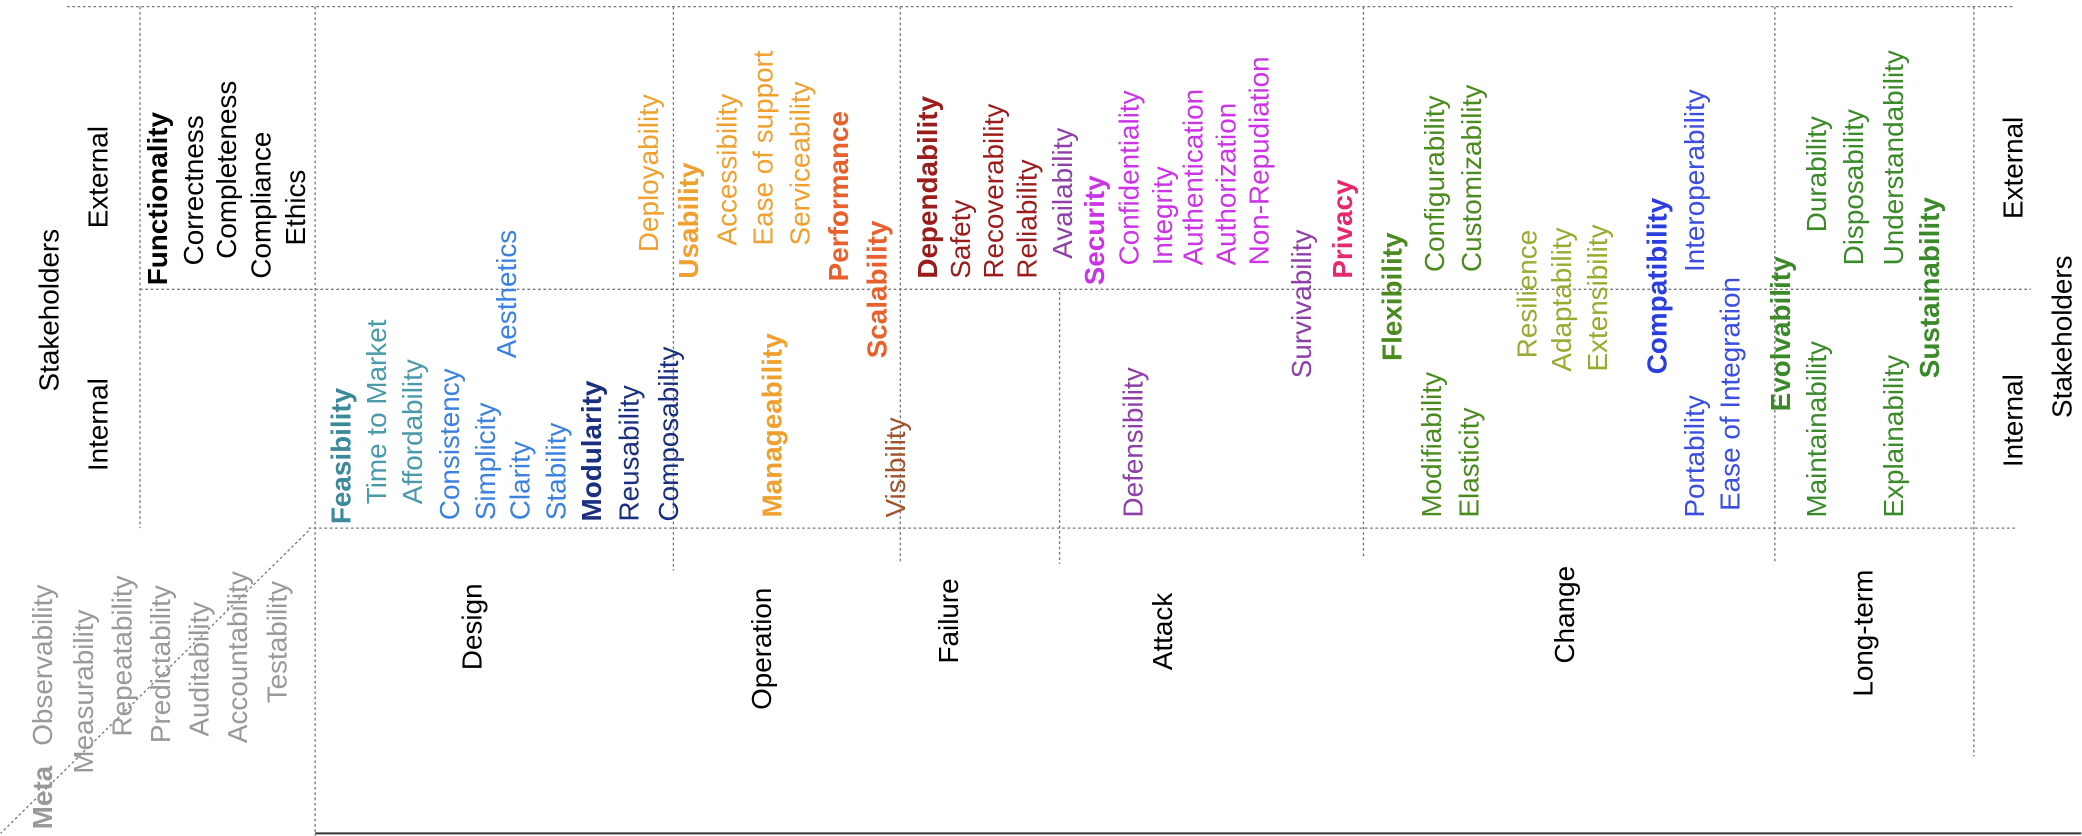  Describe the element at coordinates (160, 664) in the screenshot. I see `meta-item: Predictability` at that location.